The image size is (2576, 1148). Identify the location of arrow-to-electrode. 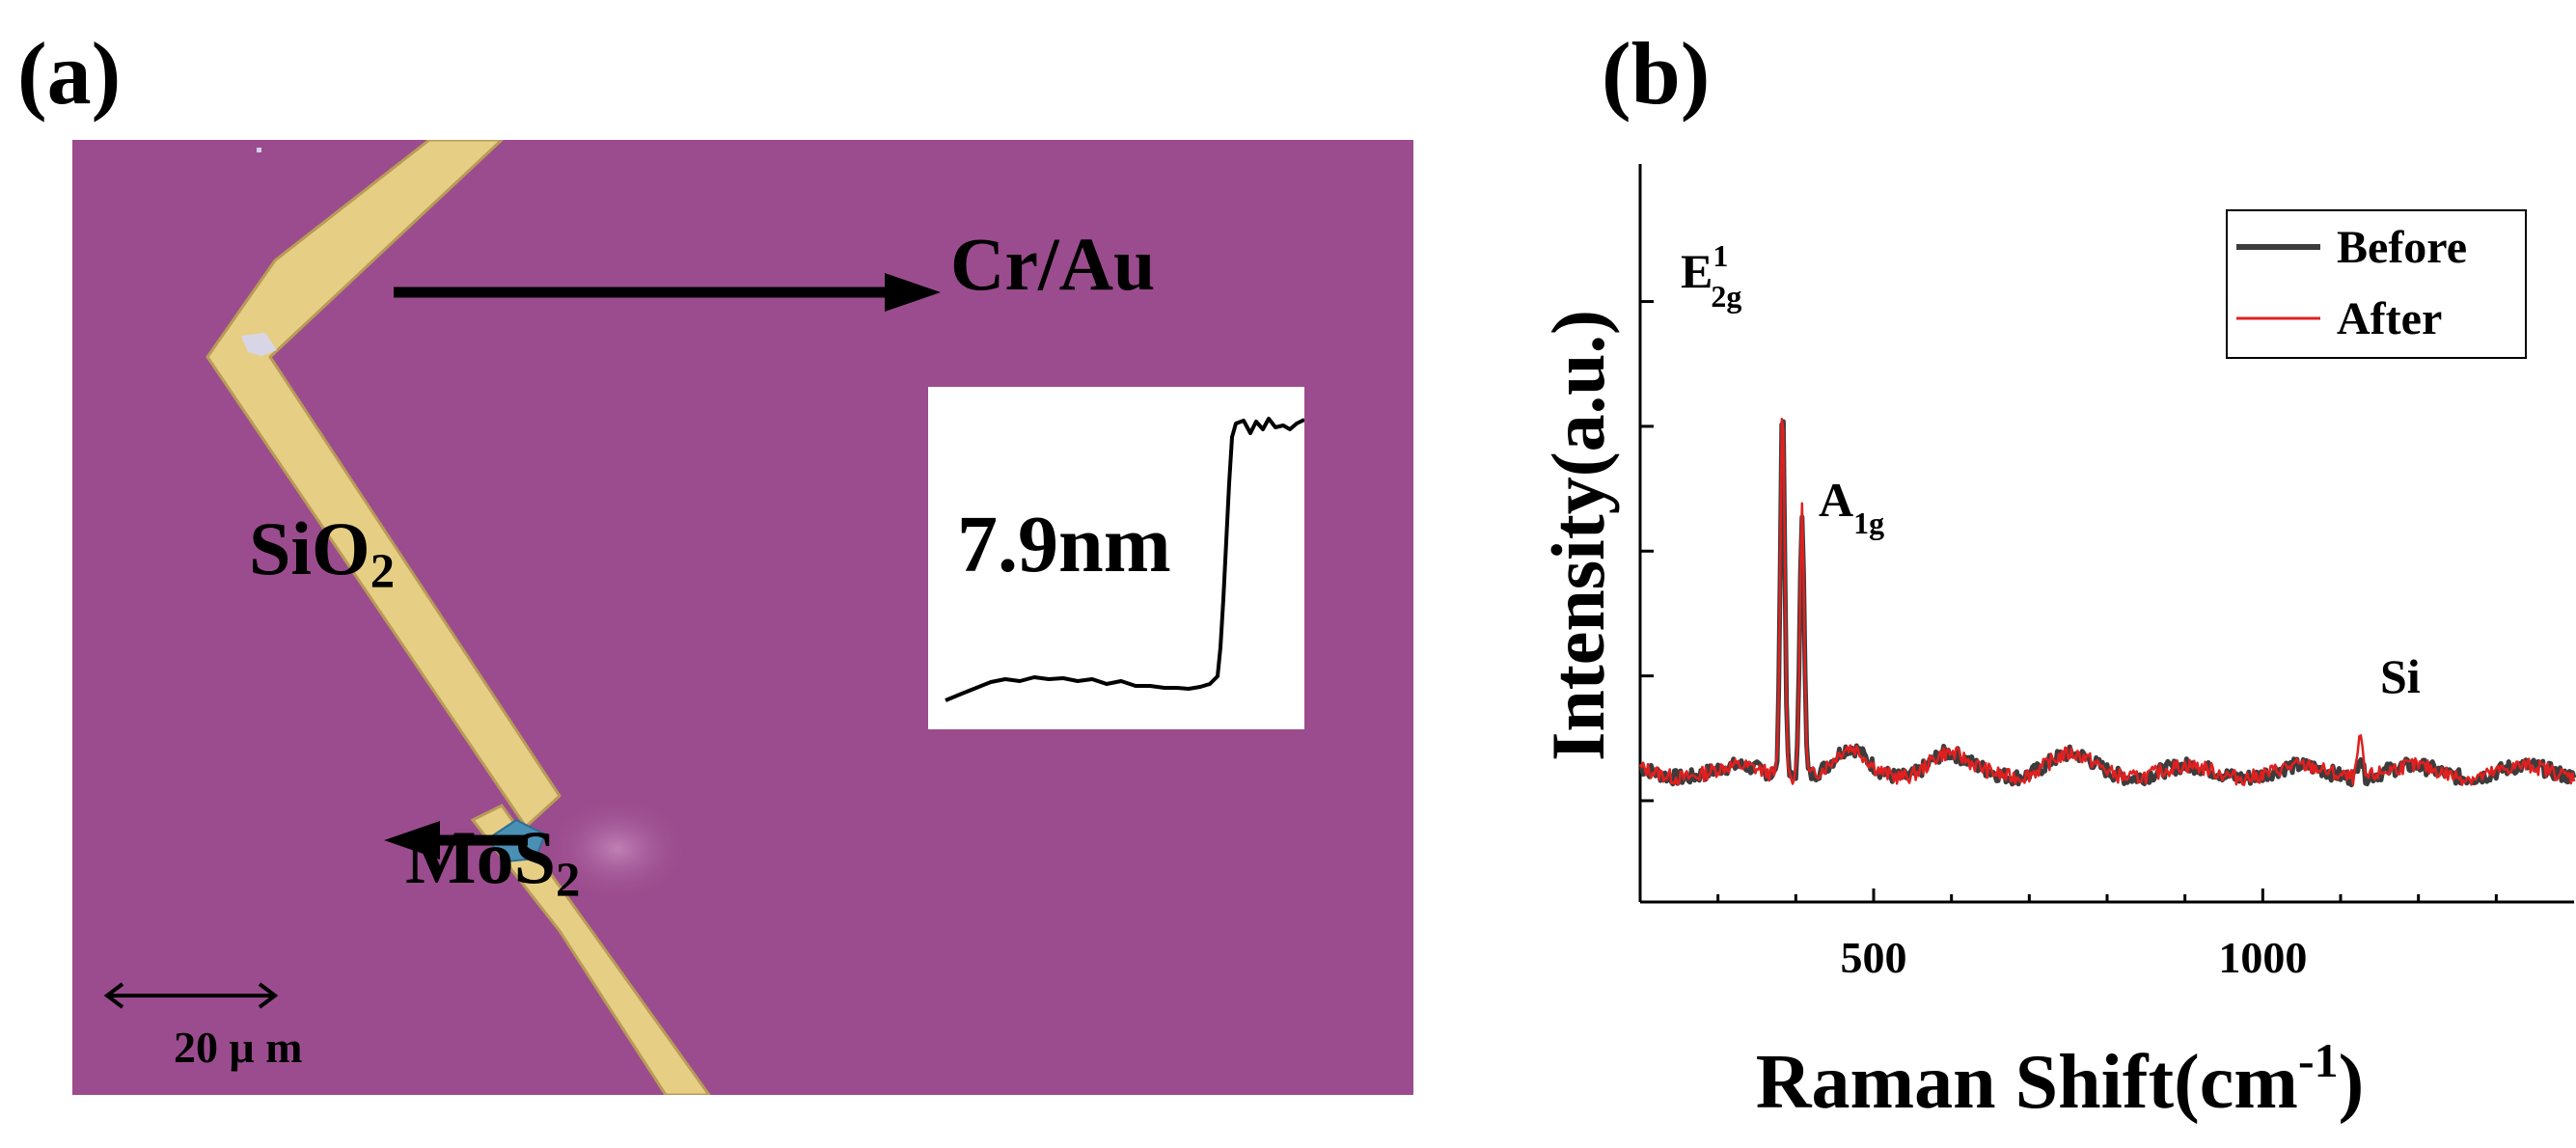
(668, 292).